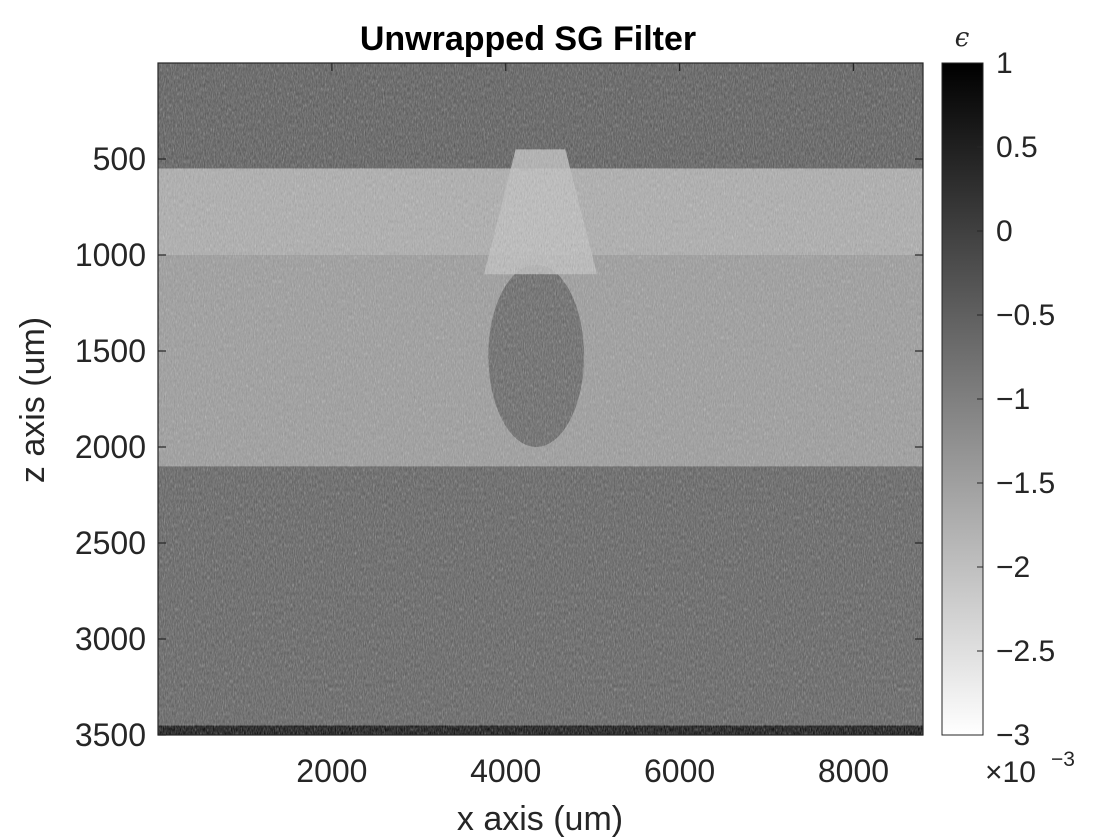 This screenshot has height=840, width=1120. Describe the element at coordinates (110, 351) in the screenshot. I see `y-tick-label: 1500` at that location.